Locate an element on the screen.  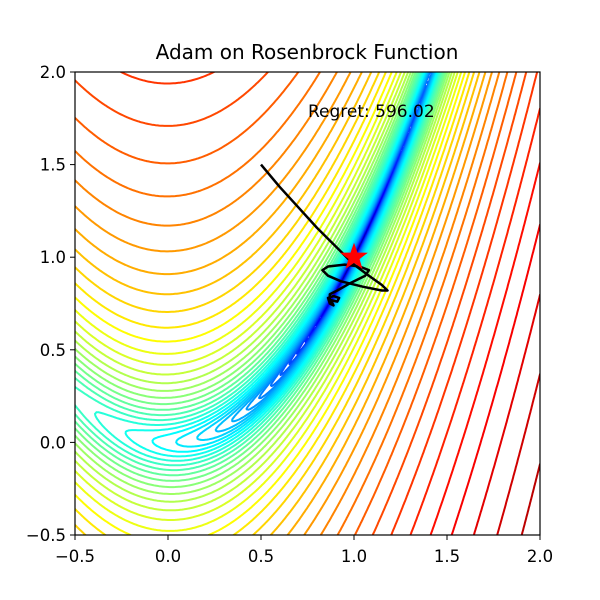
x-tick-label: 1.5 is located at coordinates (447, 556).